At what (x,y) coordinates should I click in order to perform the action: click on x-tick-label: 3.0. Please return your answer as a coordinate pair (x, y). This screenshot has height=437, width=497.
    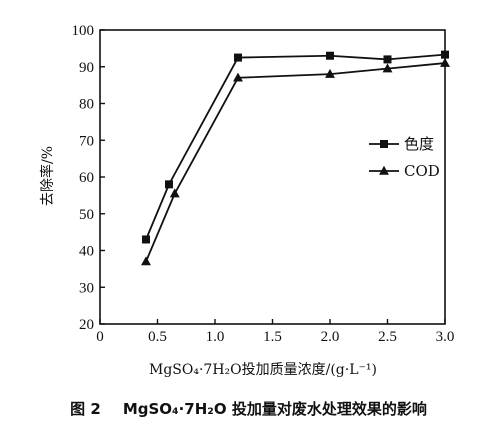
    Looking at the image, I should click on (445, 337).